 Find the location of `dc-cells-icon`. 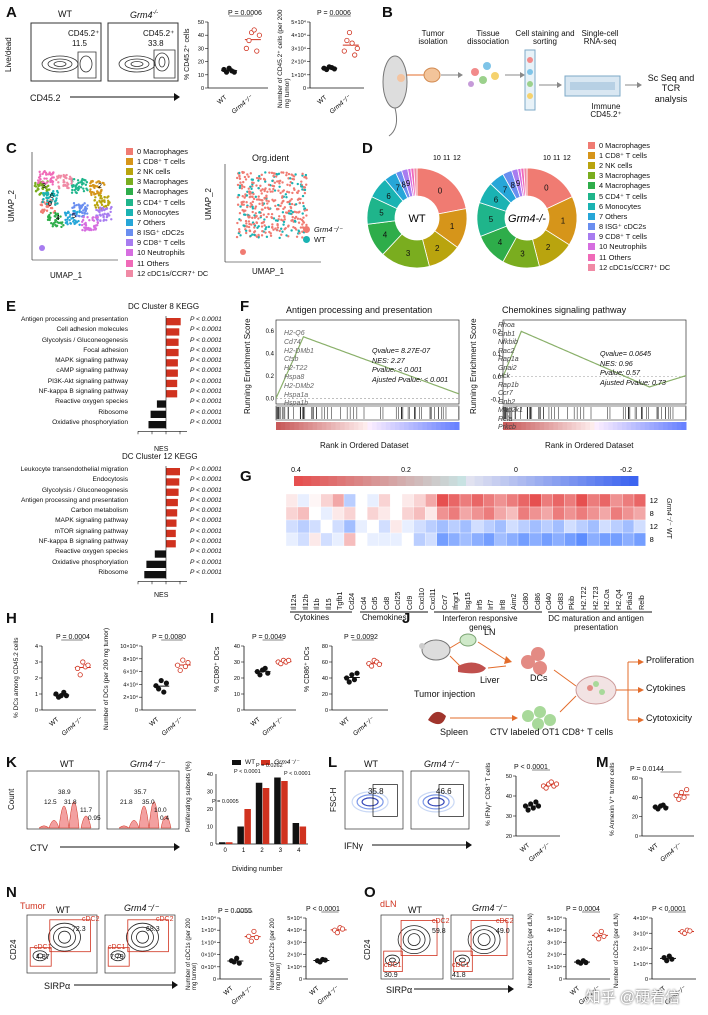

dc-cells-icon is located at coordinates (534, 661).